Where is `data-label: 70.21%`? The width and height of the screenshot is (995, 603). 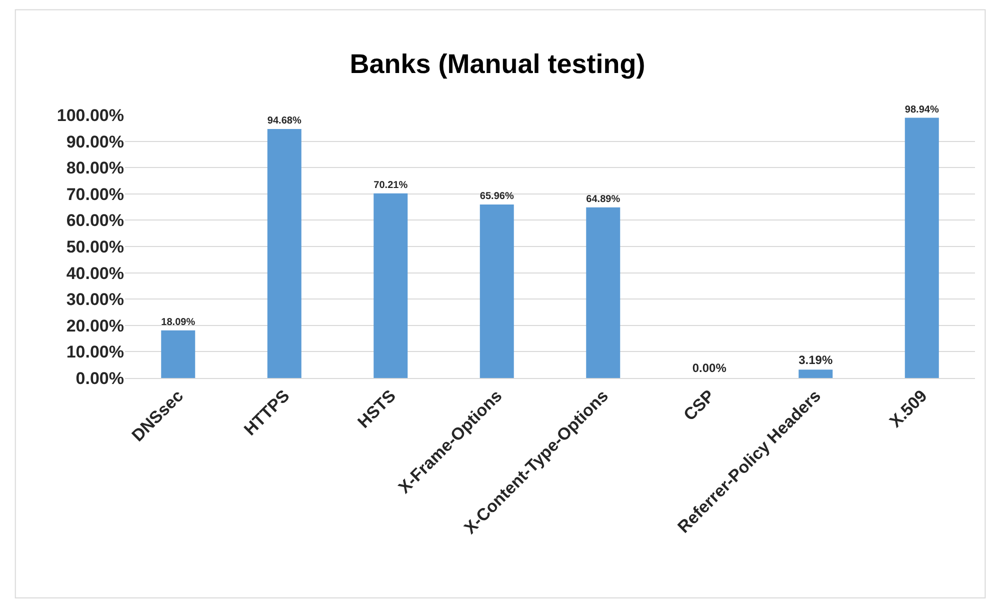
data-label: 70.21% is located at coordinates (391, 185).